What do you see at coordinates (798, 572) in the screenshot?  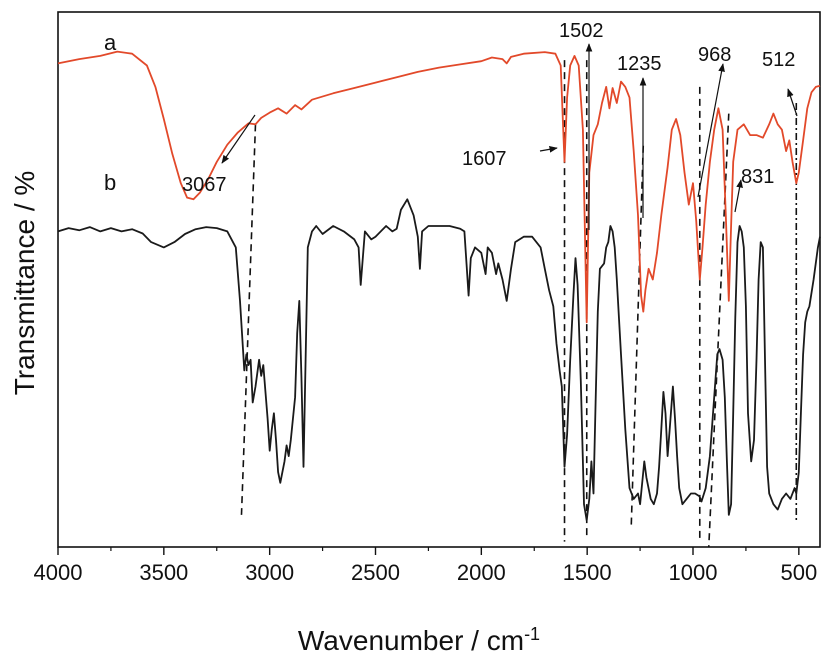 I see `x-tick-label: 500` at bounding box center [798, 572].